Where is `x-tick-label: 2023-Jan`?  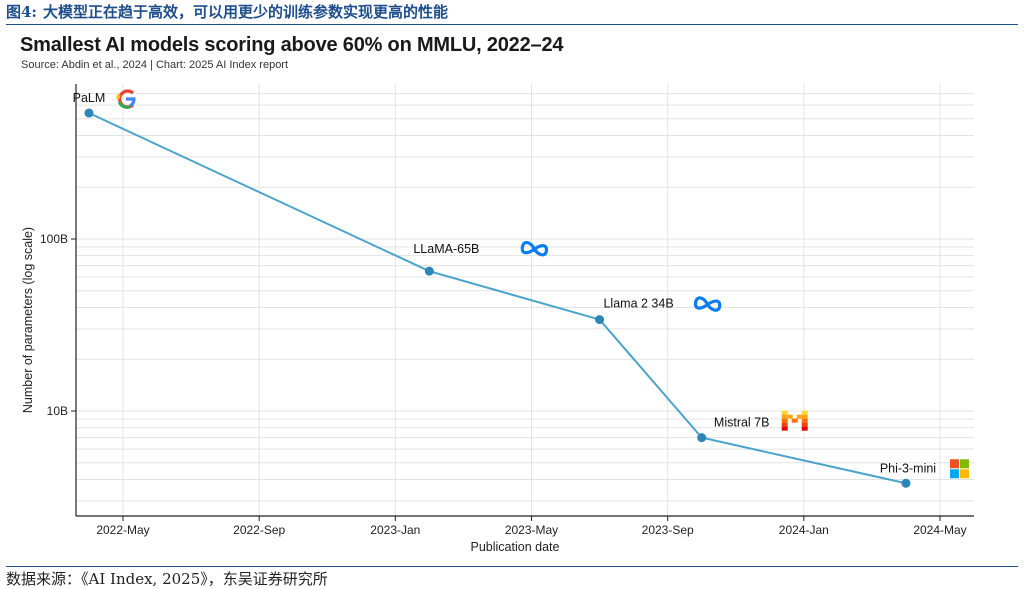 x-tick-label: 2023-Jan is located at coordinates (395, 530).